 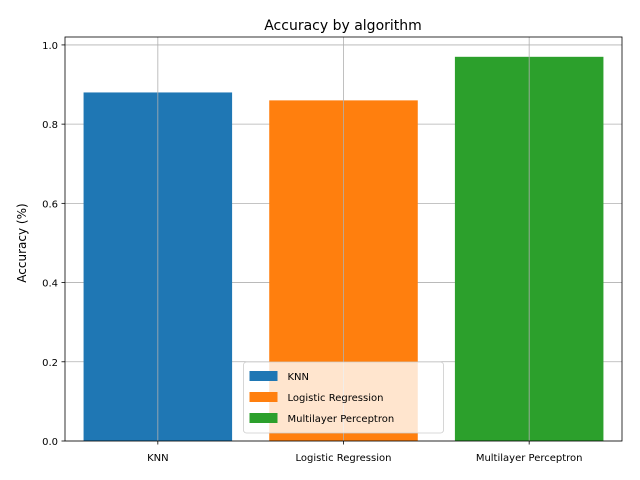 I want to click on x-tick-label: KNN, so click(x=158, y=458).